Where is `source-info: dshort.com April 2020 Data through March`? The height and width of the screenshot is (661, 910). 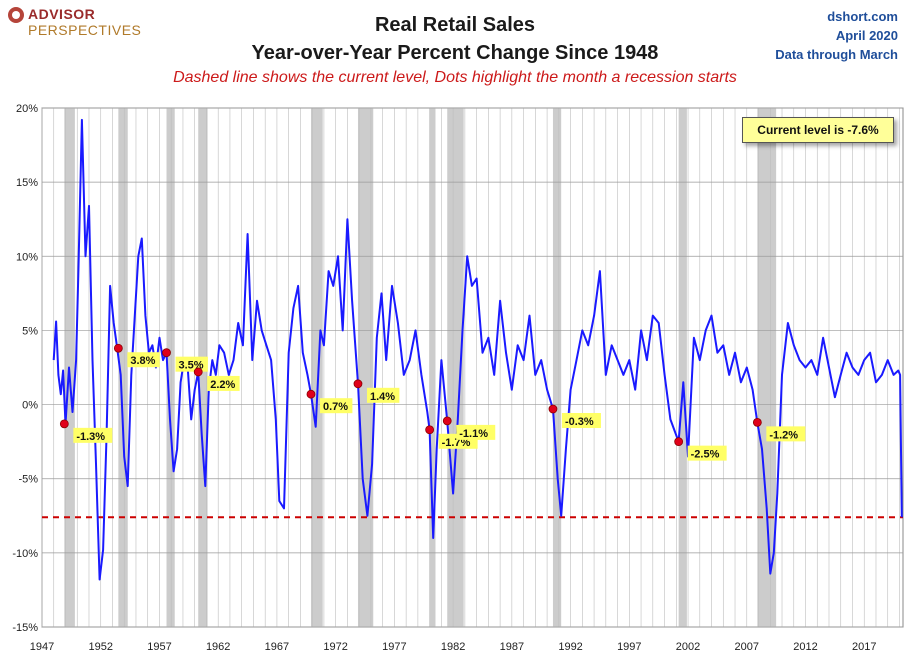 source-info: dshort.com April 2020 Data through March is located at coordinates (836, 35).